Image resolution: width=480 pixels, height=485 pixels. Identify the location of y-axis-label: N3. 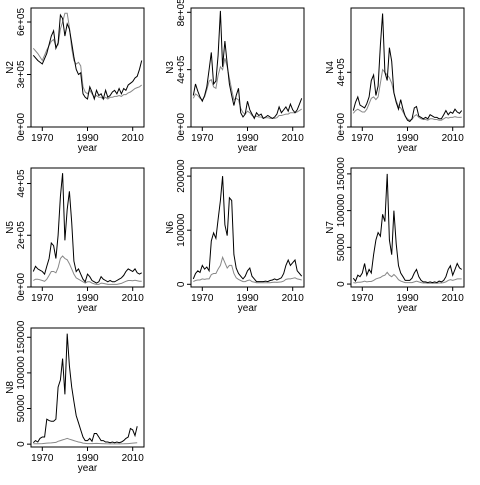
(170, 67).